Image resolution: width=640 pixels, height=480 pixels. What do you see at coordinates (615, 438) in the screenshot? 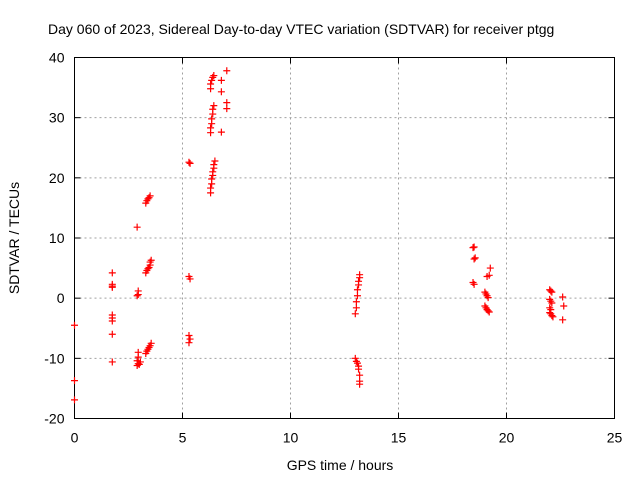
I see `x-tick-label: 25` at bounding box center [615, 438].